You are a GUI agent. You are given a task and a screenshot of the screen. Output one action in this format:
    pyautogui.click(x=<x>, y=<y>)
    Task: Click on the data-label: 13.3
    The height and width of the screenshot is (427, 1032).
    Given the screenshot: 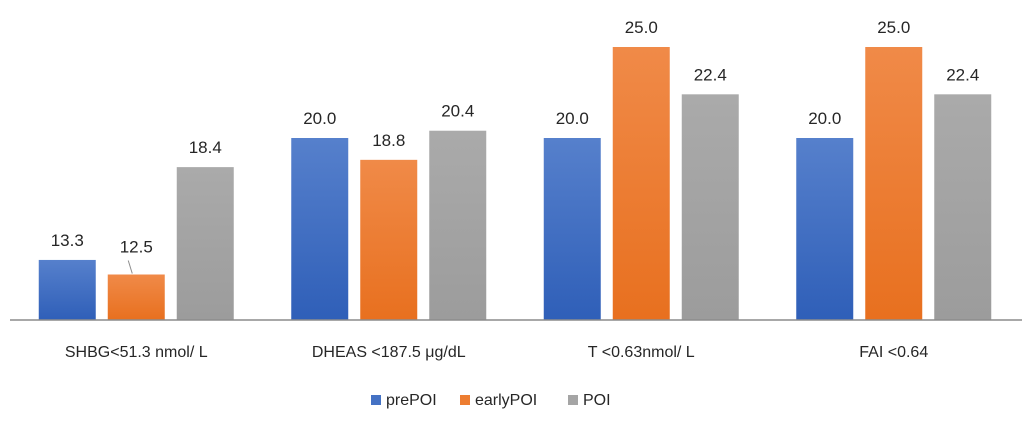 What is the action you would take?
    pyautogui.click(x=67, y=240)
    